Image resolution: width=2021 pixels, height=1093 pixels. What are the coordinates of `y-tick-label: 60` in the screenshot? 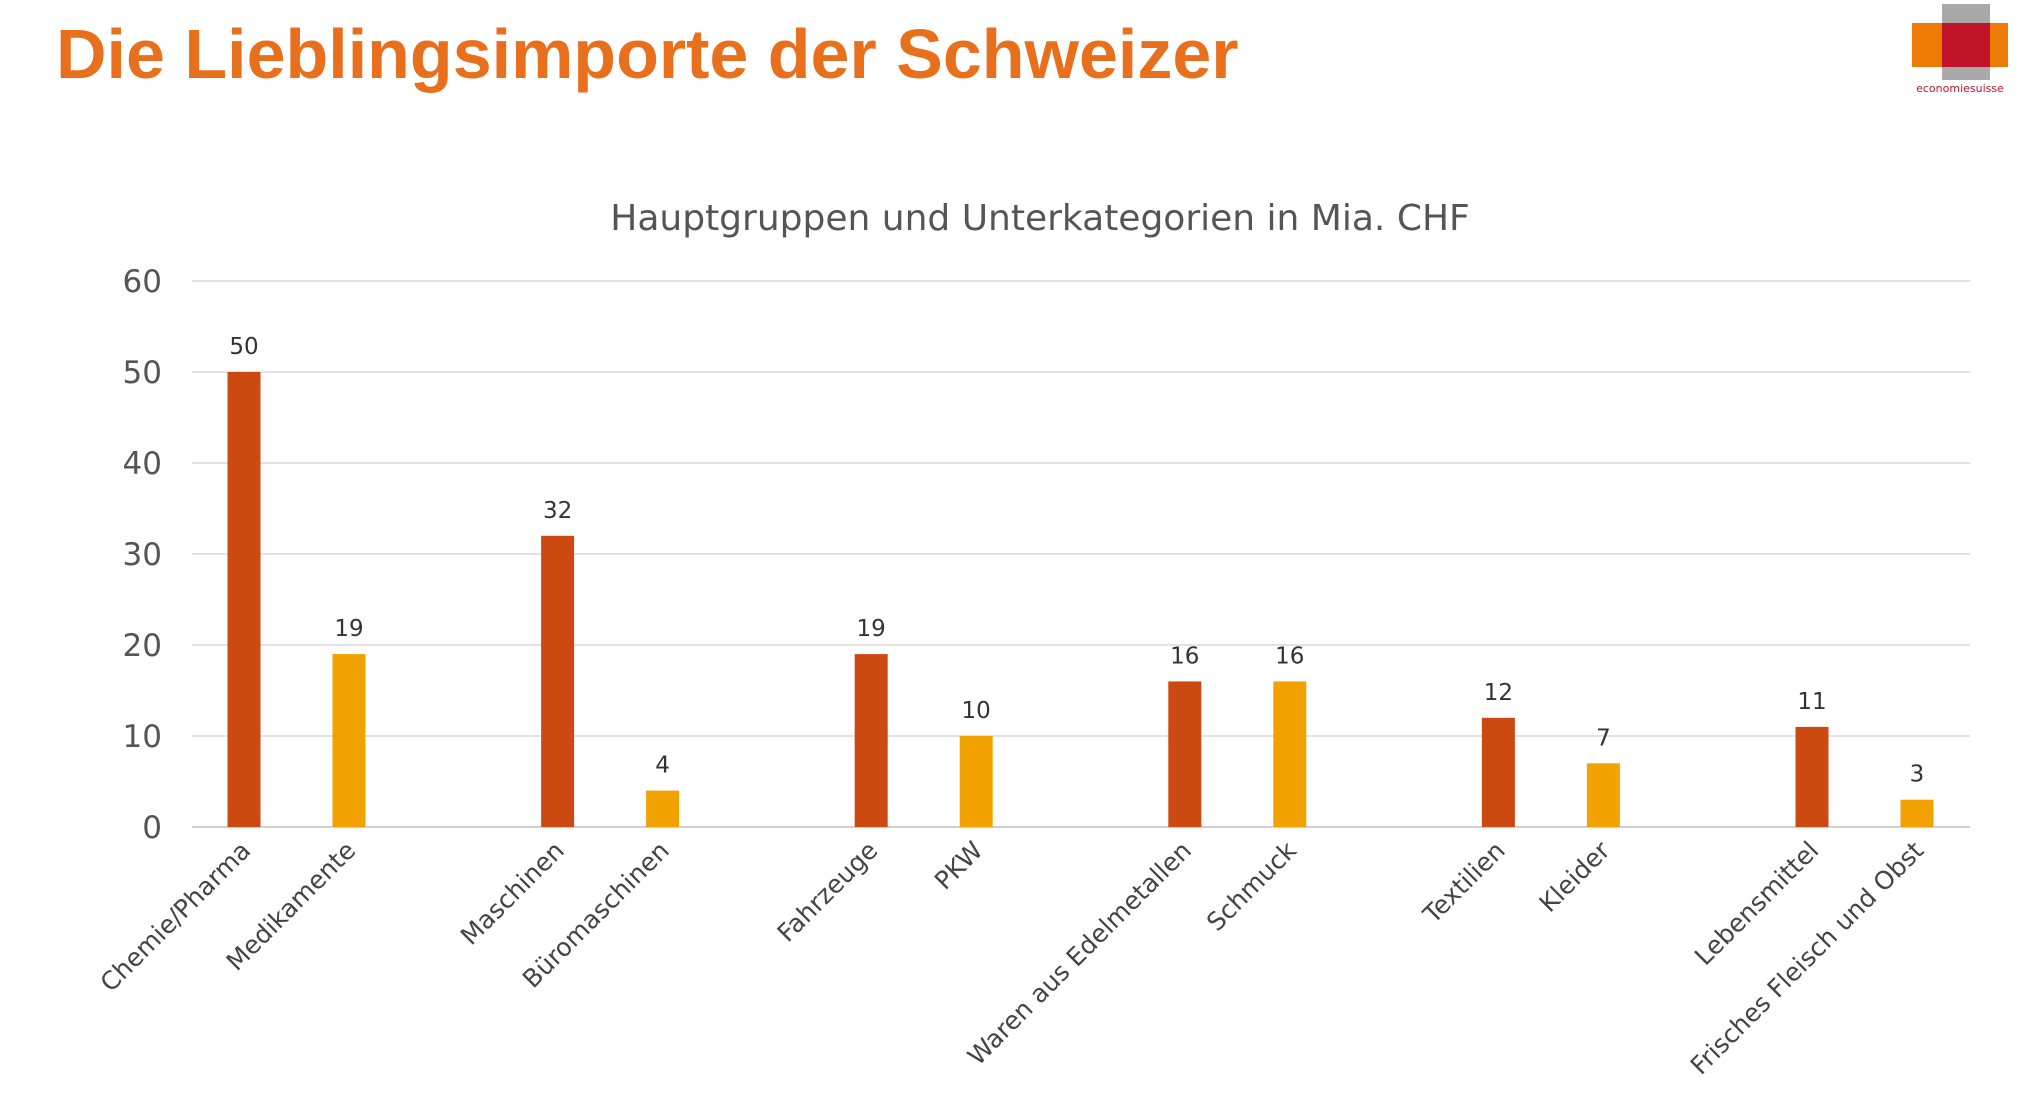 It's located at (142, 282).